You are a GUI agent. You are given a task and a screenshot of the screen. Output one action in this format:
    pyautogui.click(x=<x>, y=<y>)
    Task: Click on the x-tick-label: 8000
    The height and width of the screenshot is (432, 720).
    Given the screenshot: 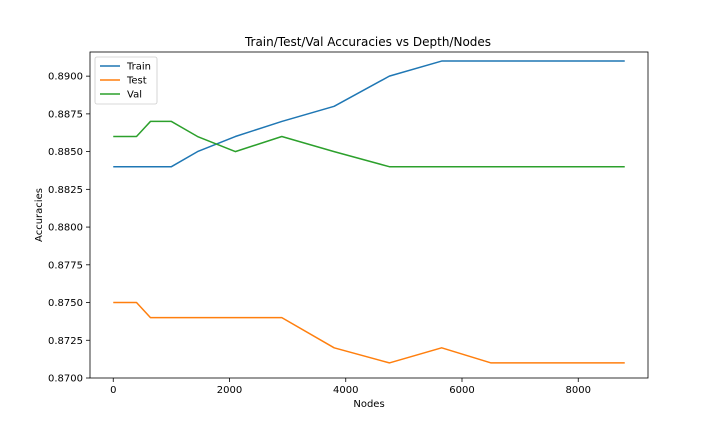 What is the action you would take?
    pyautogui.click(x=578, y=390)
    